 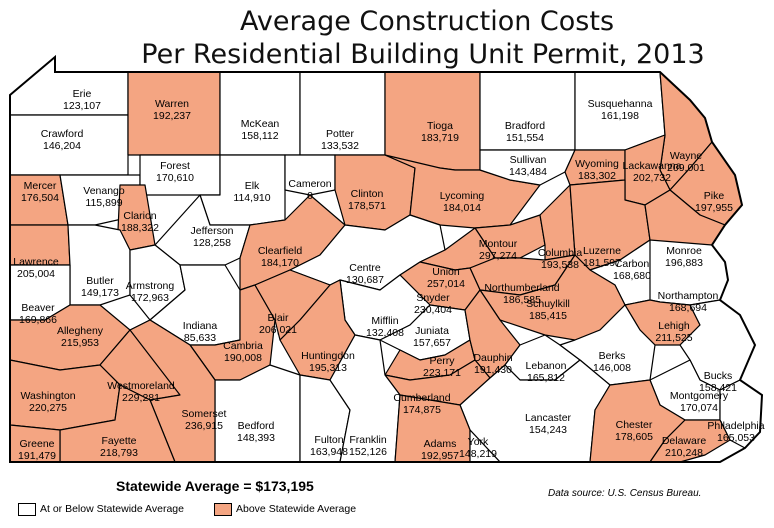 What do you see at coordinates (310, 184) in the screenshot?
I see `county-name: Cameron` at bounding box center [310, 184].